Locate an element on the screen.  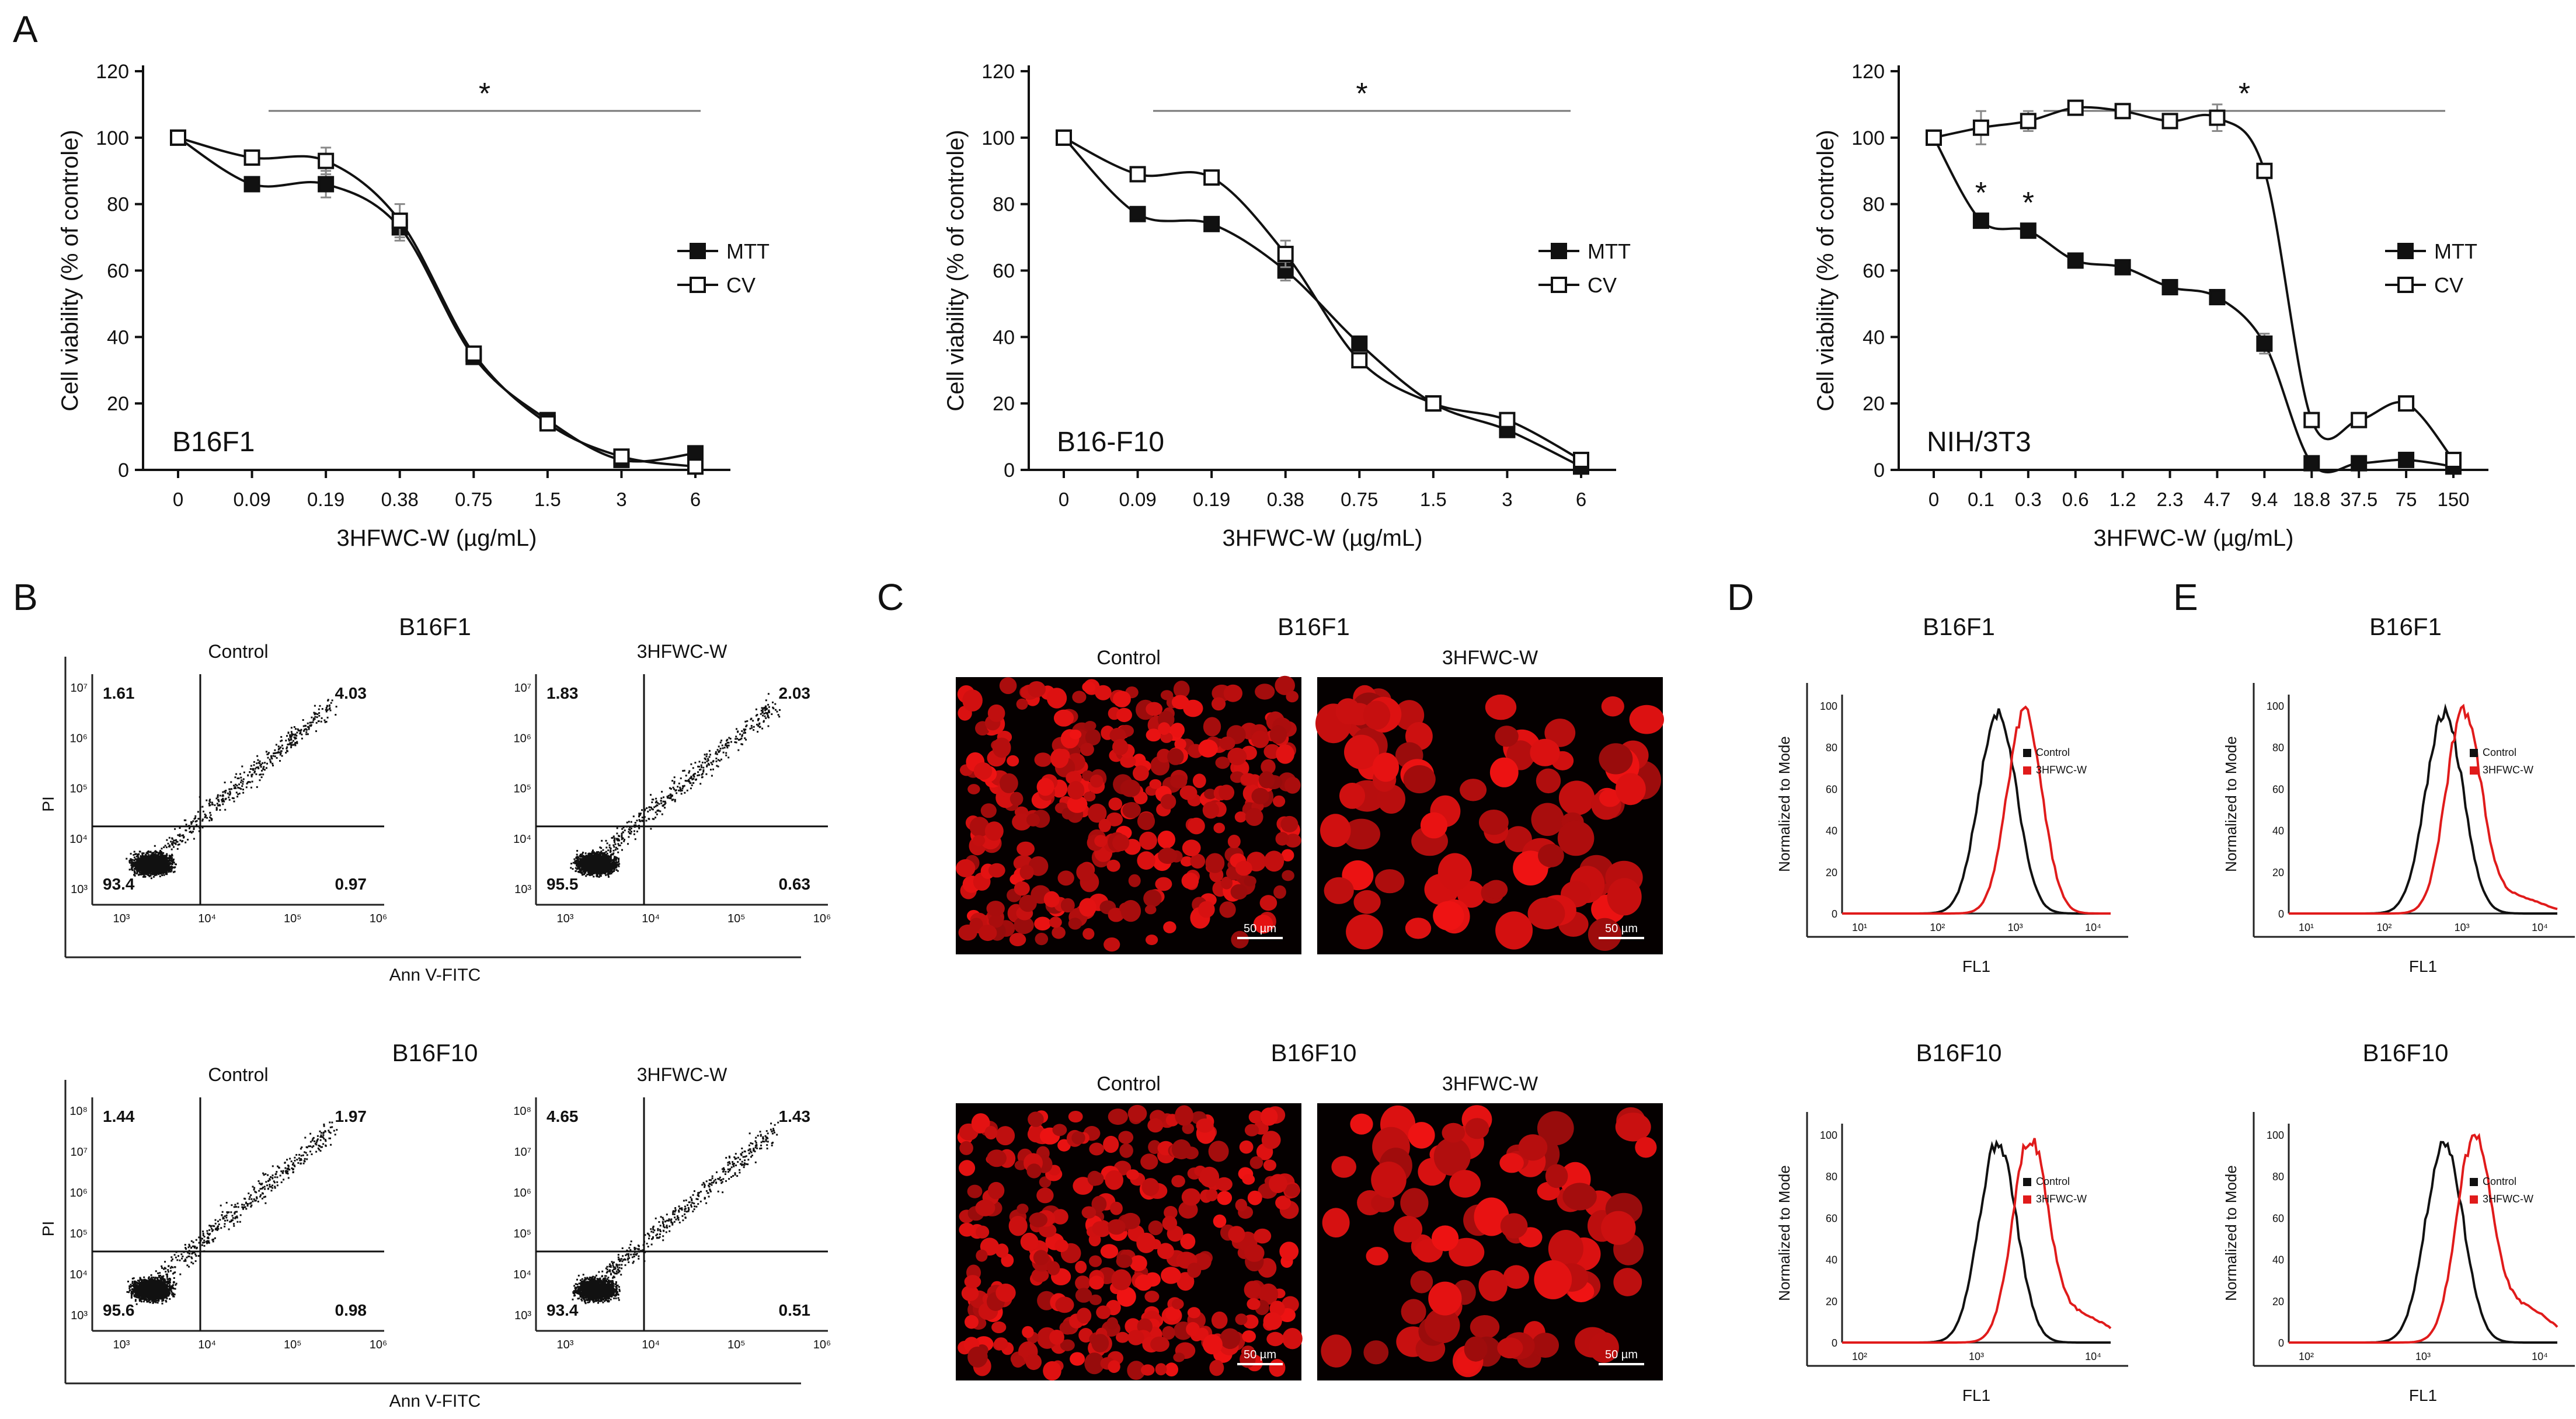
y-tick-label: 60 is located at coordinates (118, 271).